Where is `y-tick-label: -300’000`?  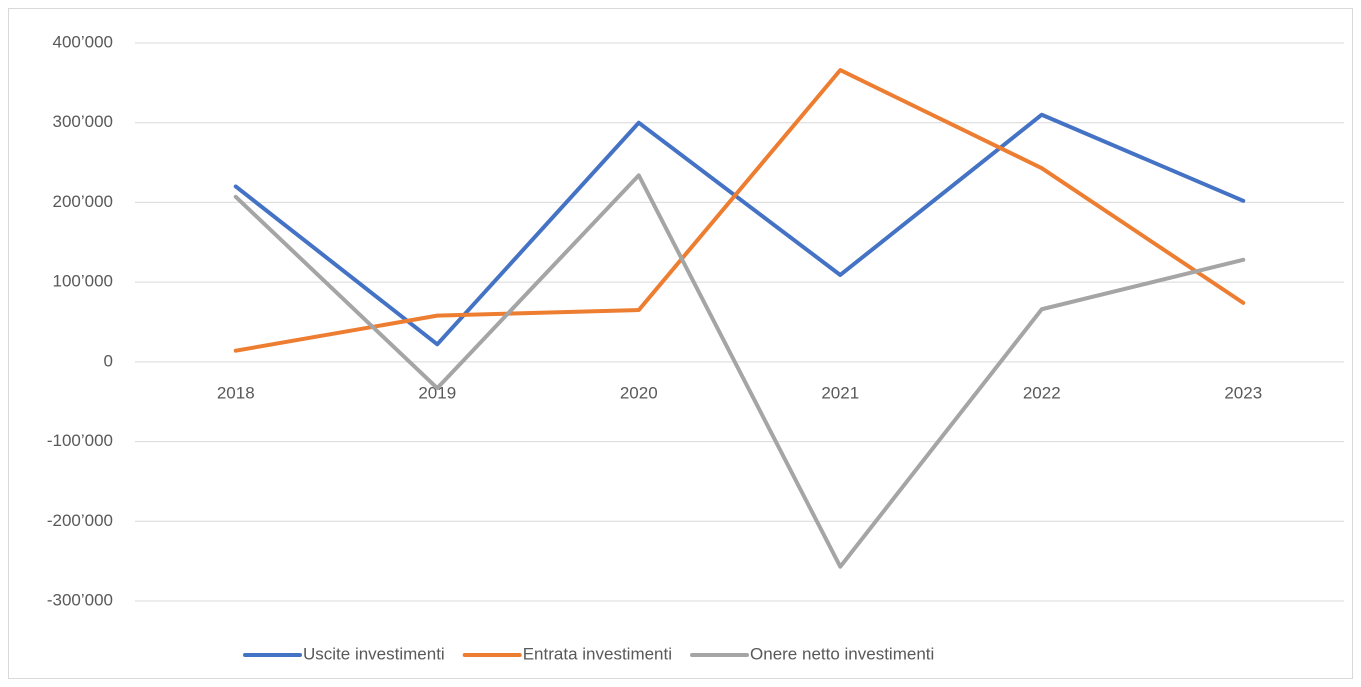
y-tick-label: -300’000 is located at coordinates (80, 599).